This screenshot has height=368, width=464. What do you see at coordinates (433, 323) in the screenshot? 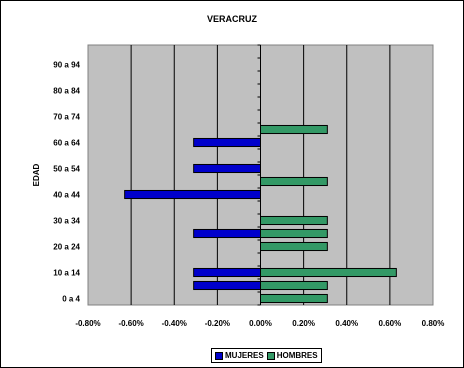
I see `x-tick-label: 0.80%` at bounding box center [433, 323].